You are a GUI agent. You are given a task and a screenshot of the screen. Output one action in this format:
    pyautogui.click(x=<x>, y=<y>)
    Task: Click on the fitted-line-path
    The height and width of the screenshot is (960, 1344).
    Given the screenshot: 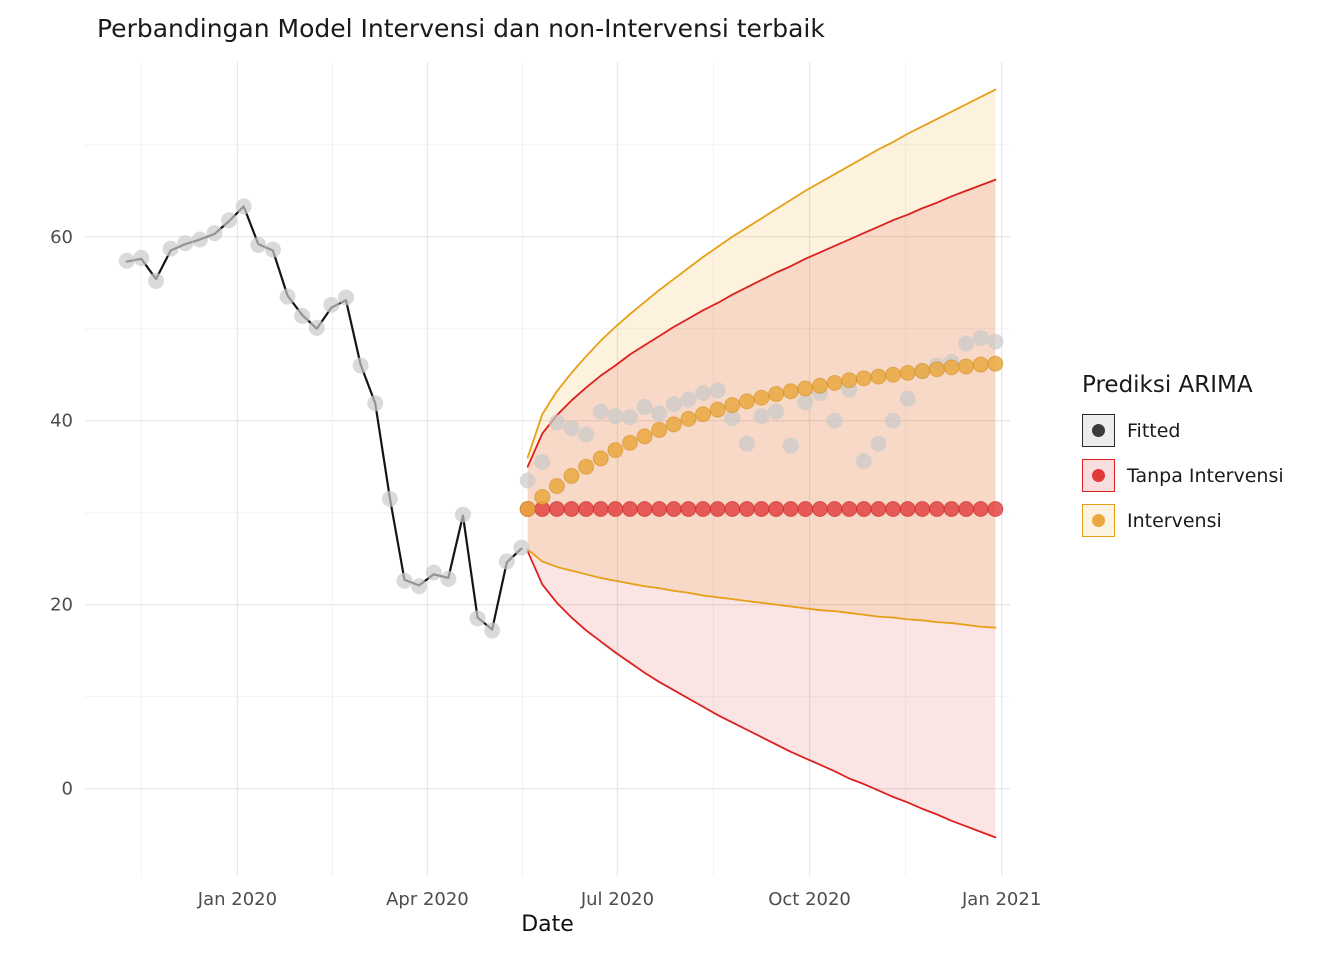 What is the action you would take?
    pyautogui.click(x=324, y=418)
    